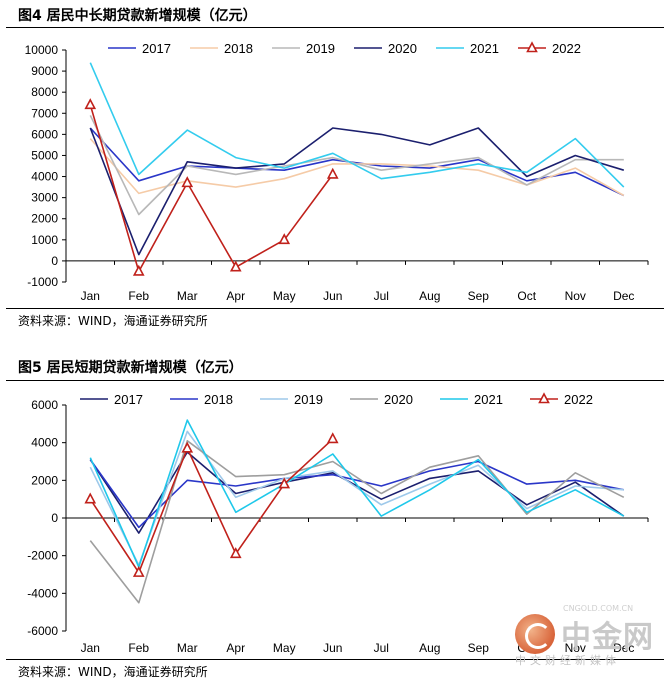 The image size is (671, 684). I want to click on watermark-name: 中金网, so click(607, 637).